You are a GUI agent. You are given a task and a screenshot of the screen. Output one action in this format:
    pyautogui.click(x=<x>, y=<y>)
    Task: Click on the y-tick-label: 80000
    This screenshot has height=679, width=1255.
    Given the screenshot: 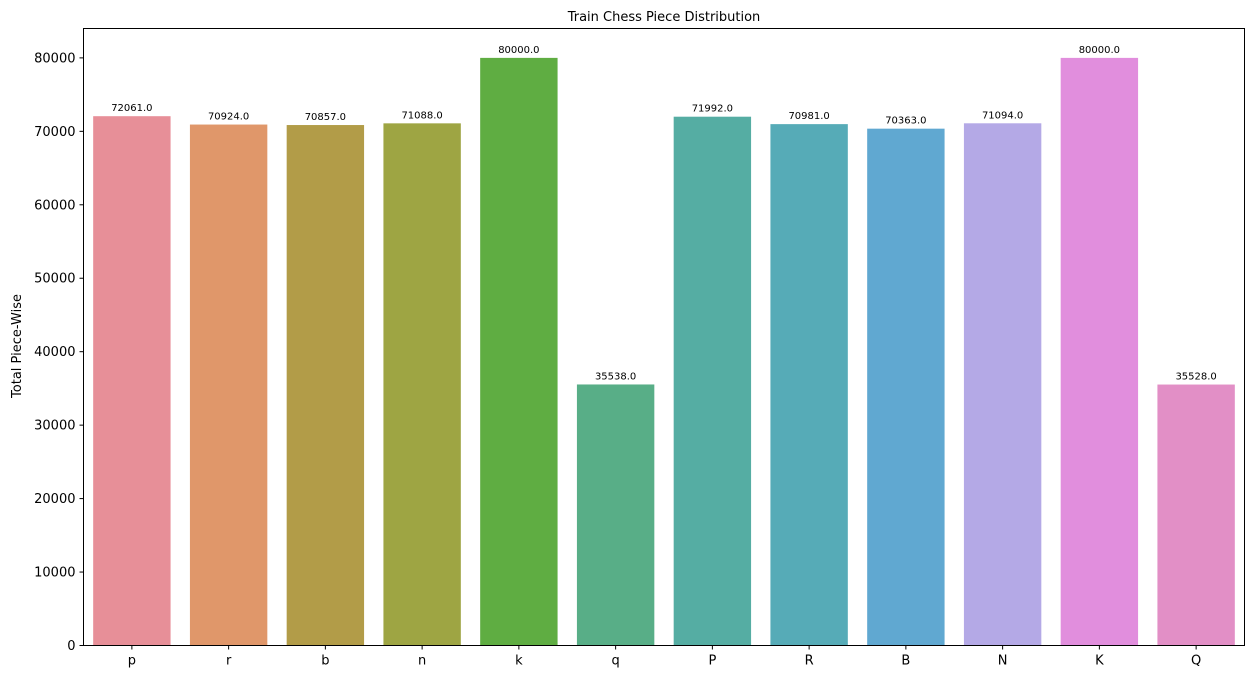 What is the action you would take?
    pyautogui.click(x=54, y=58)
    